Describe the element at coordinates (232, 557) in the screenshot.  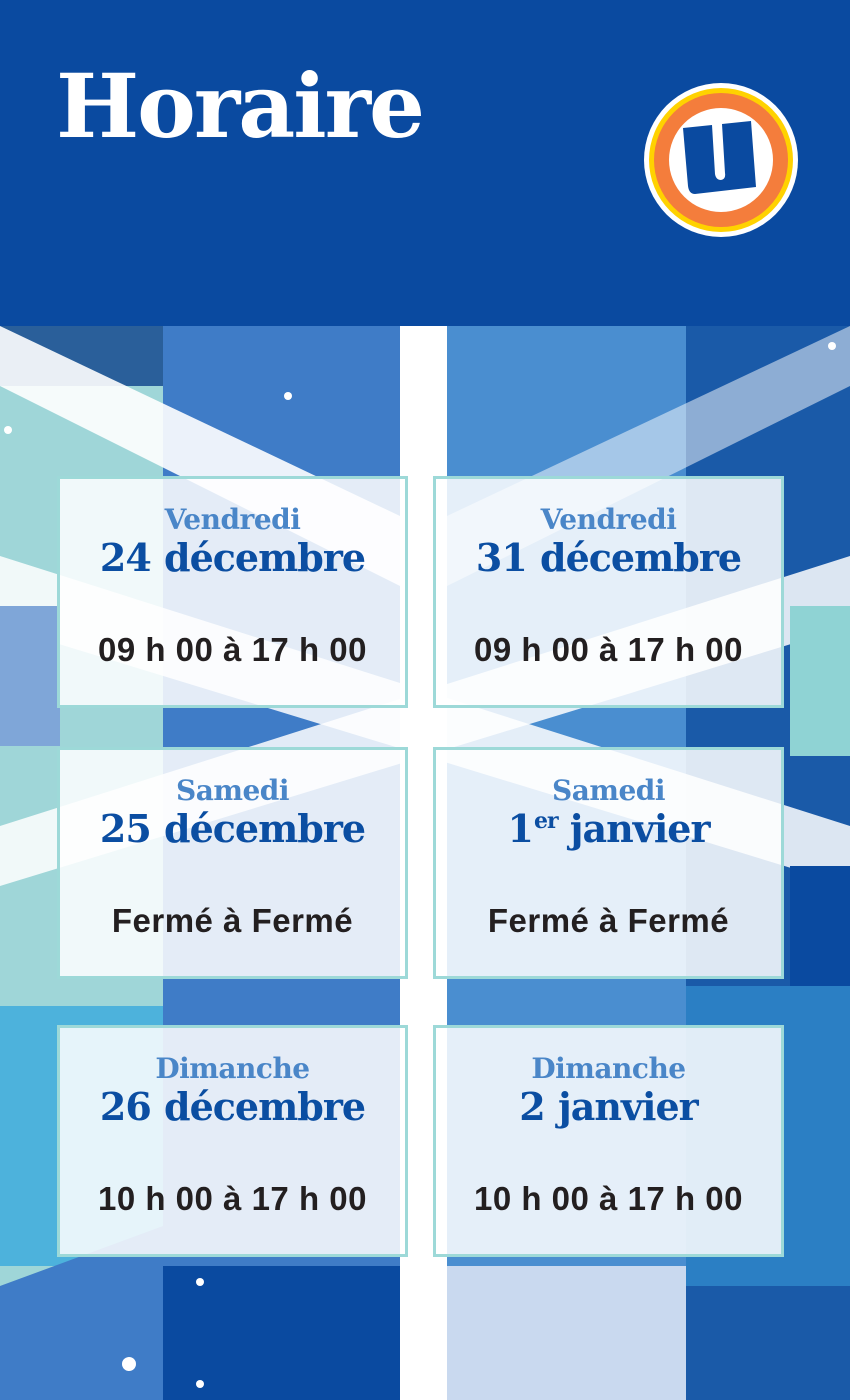
I see `date-label: 24 décembre` at that location.